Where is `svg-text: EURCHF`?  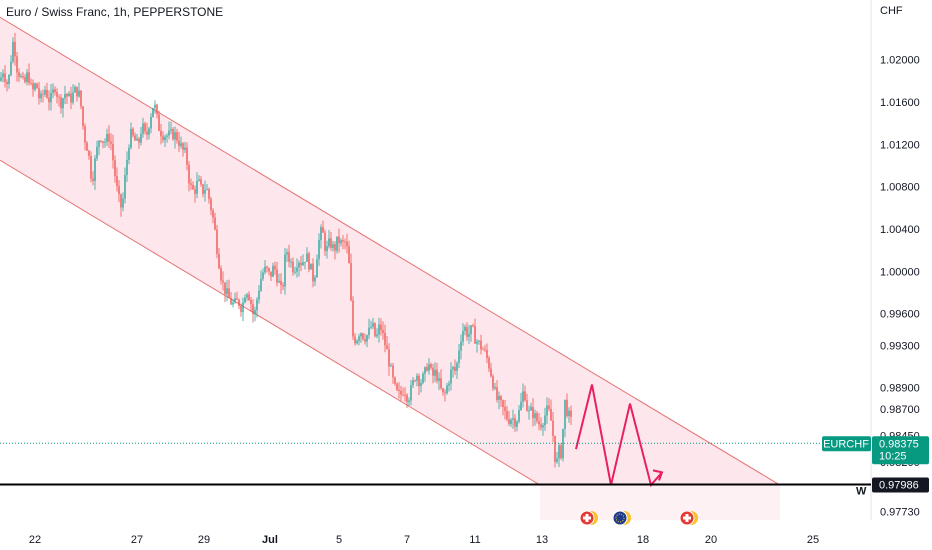 svg-text: EURCHF is located at coordinates (846, 444).